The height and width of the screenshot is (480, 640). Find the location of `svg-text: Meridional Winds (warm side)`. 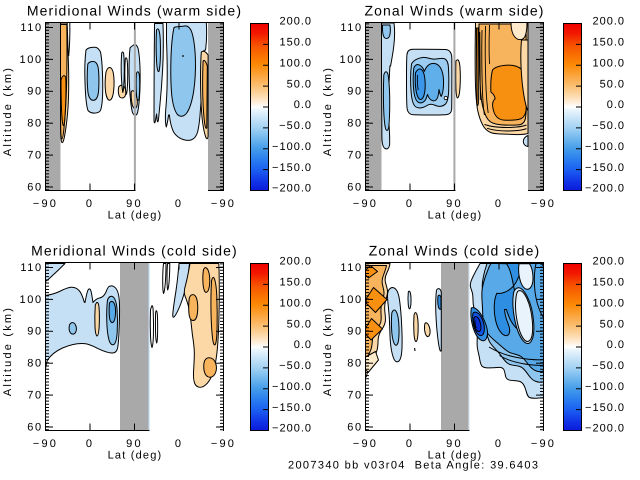

svg-text: Meridional Winds (warm side) is located at coordinates (134, 10).